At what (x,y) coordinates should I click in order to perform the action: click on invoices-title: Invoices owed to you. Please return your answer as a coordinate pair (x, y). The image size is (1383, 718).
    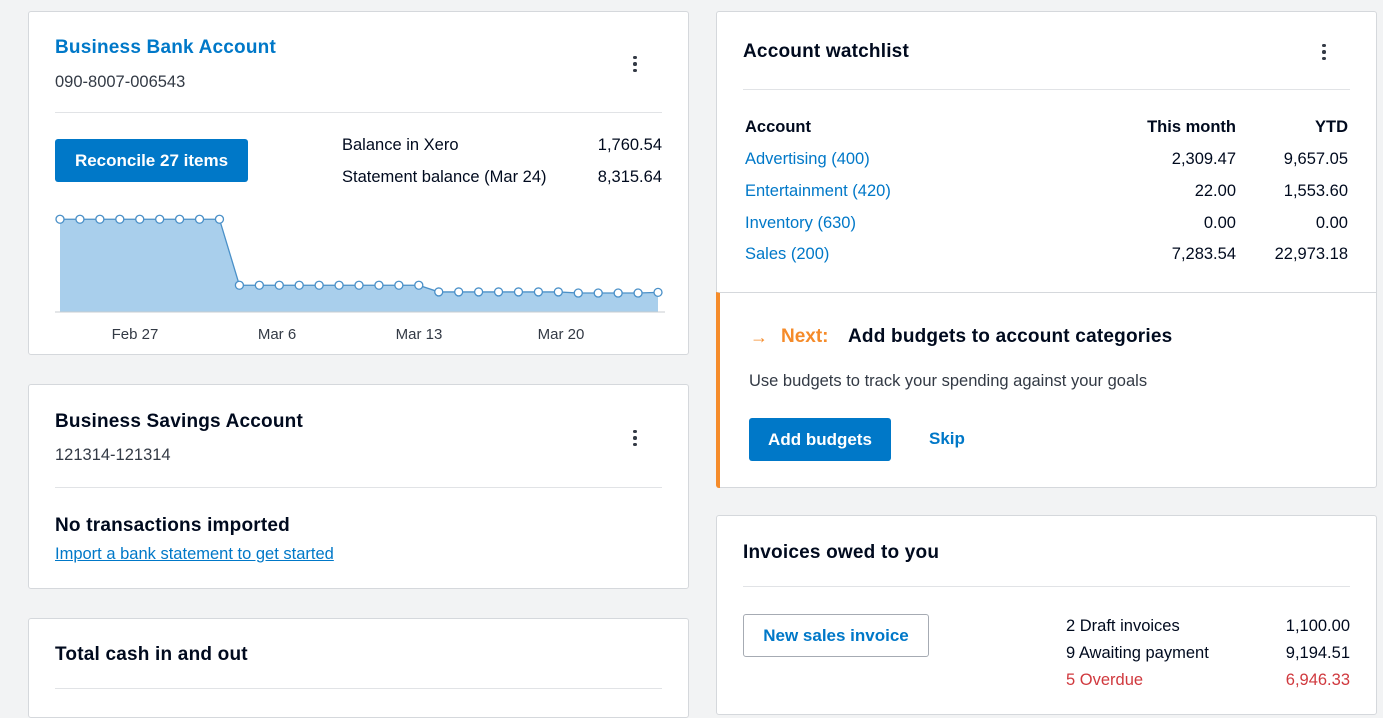
    Looking at the image, I should click on (841, 552).